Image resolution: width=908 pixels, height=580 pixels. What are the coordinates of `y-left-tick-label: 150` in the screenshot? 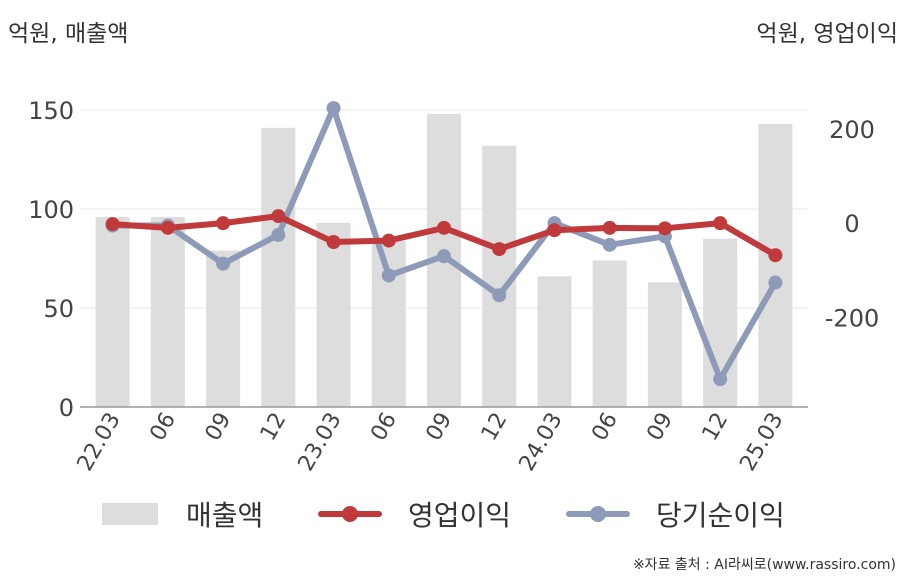 It's located at (51, 111).